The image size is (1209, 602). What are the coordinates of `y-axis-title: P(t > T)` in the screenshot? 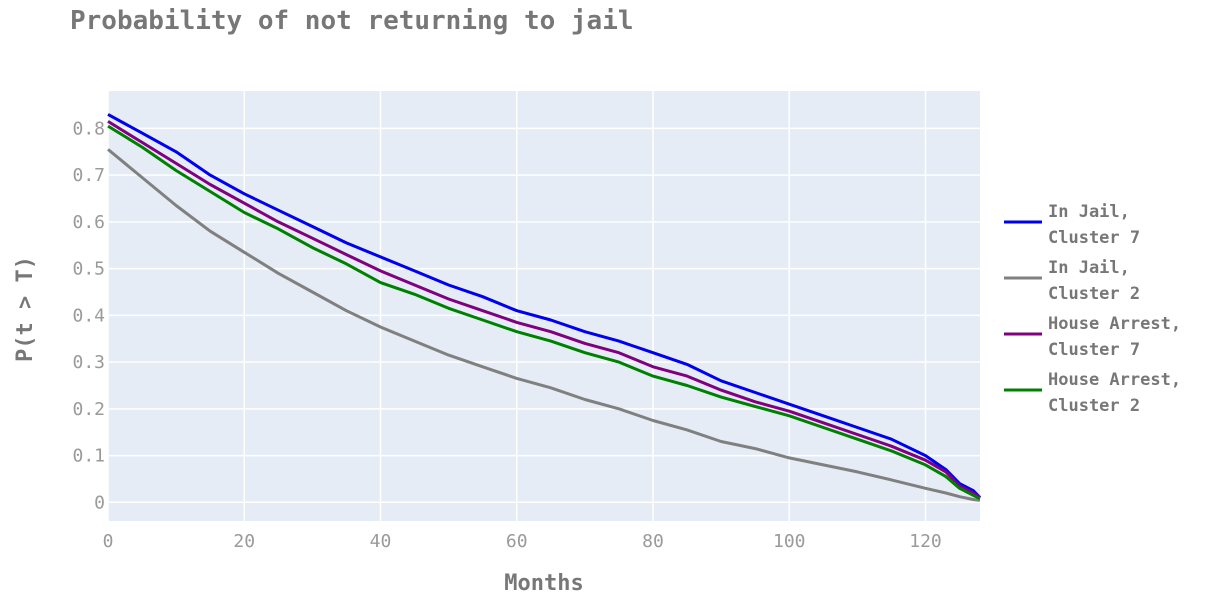 It's located at (25, 309).